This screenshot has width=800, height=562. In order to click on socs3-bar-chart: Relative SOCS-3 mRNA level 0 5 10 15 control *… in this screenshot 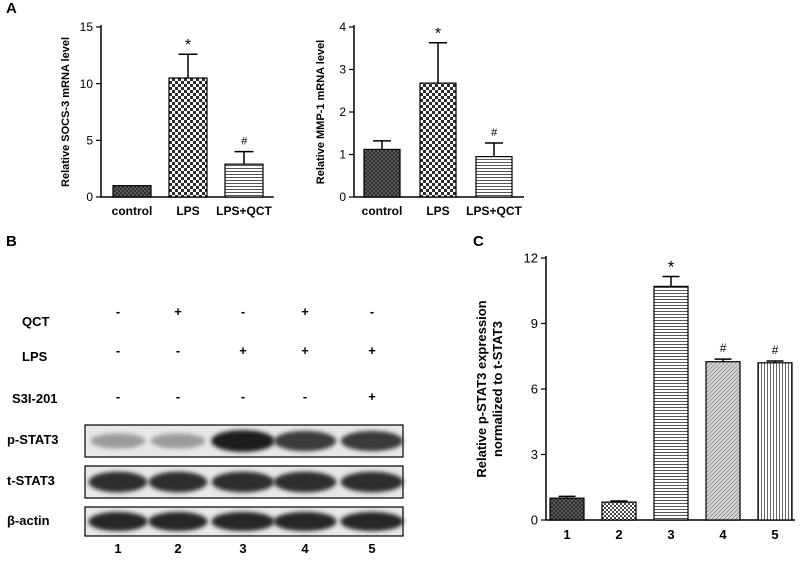, I will do `click(167, 119)`.